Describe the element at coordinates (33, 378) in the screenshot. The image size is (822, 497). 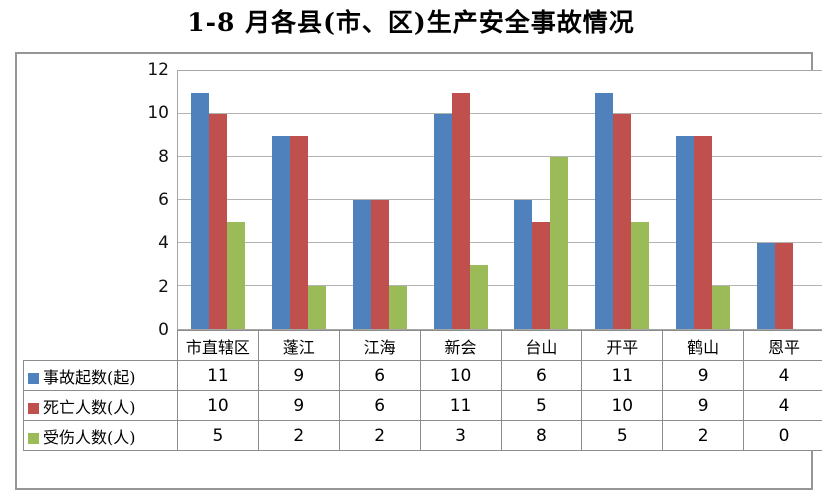
I see `legend-swatch-accidents` at that location.